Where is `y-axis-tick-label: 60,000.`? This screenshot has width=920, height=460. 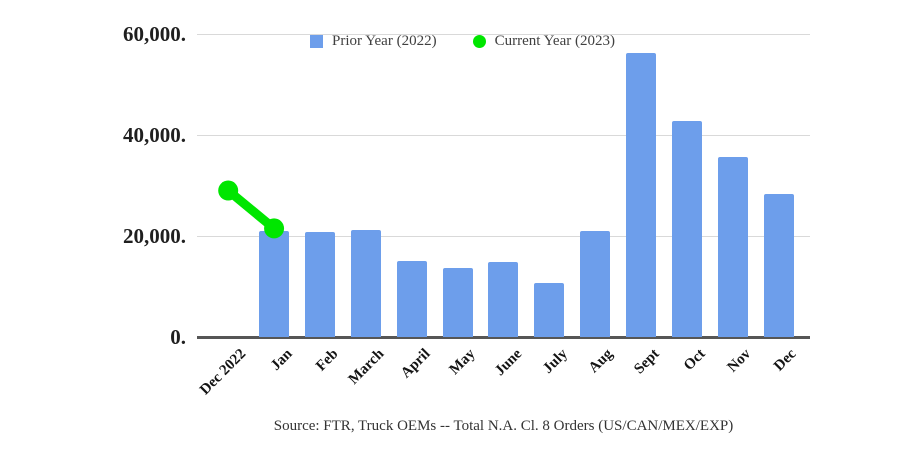 y-axis-tick-label: 60,000. is located at coordinates (154, 34).